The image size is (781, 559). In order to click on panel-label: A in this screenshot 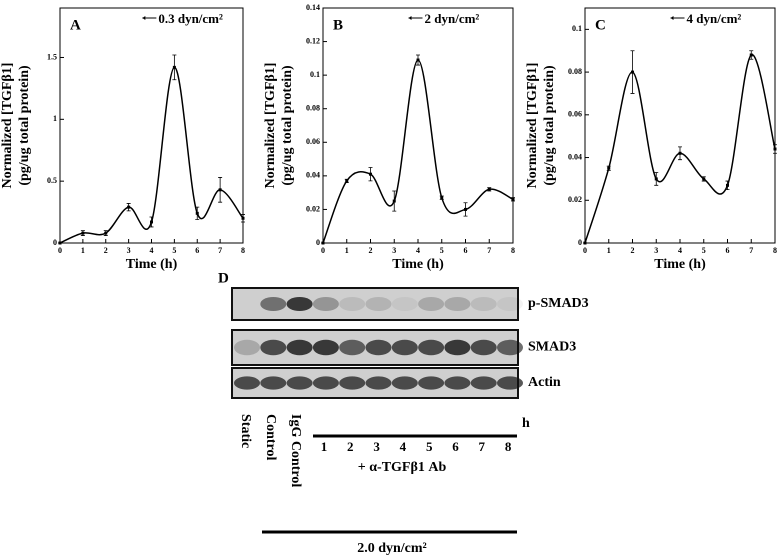, I will do `click(75, 25)`.